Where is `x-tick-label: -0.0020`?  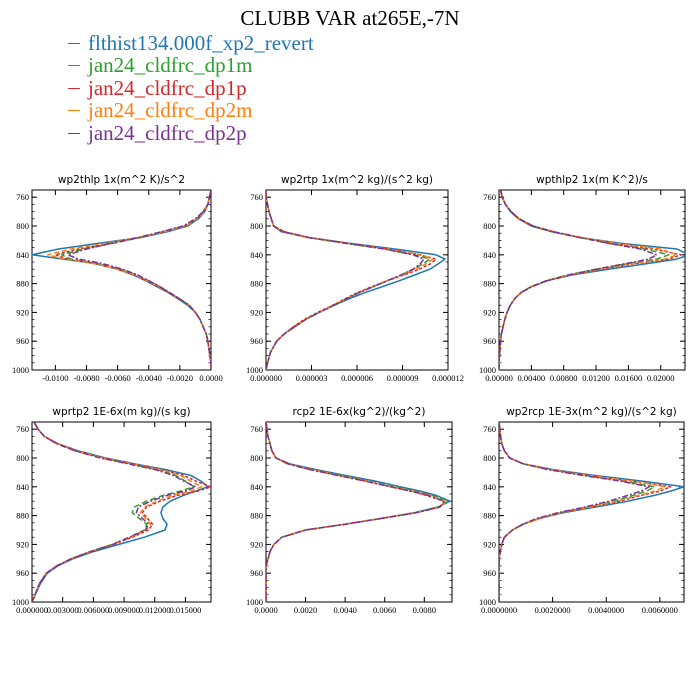 x-tick-label: -0.0020 is located at coordinates (180, 378).